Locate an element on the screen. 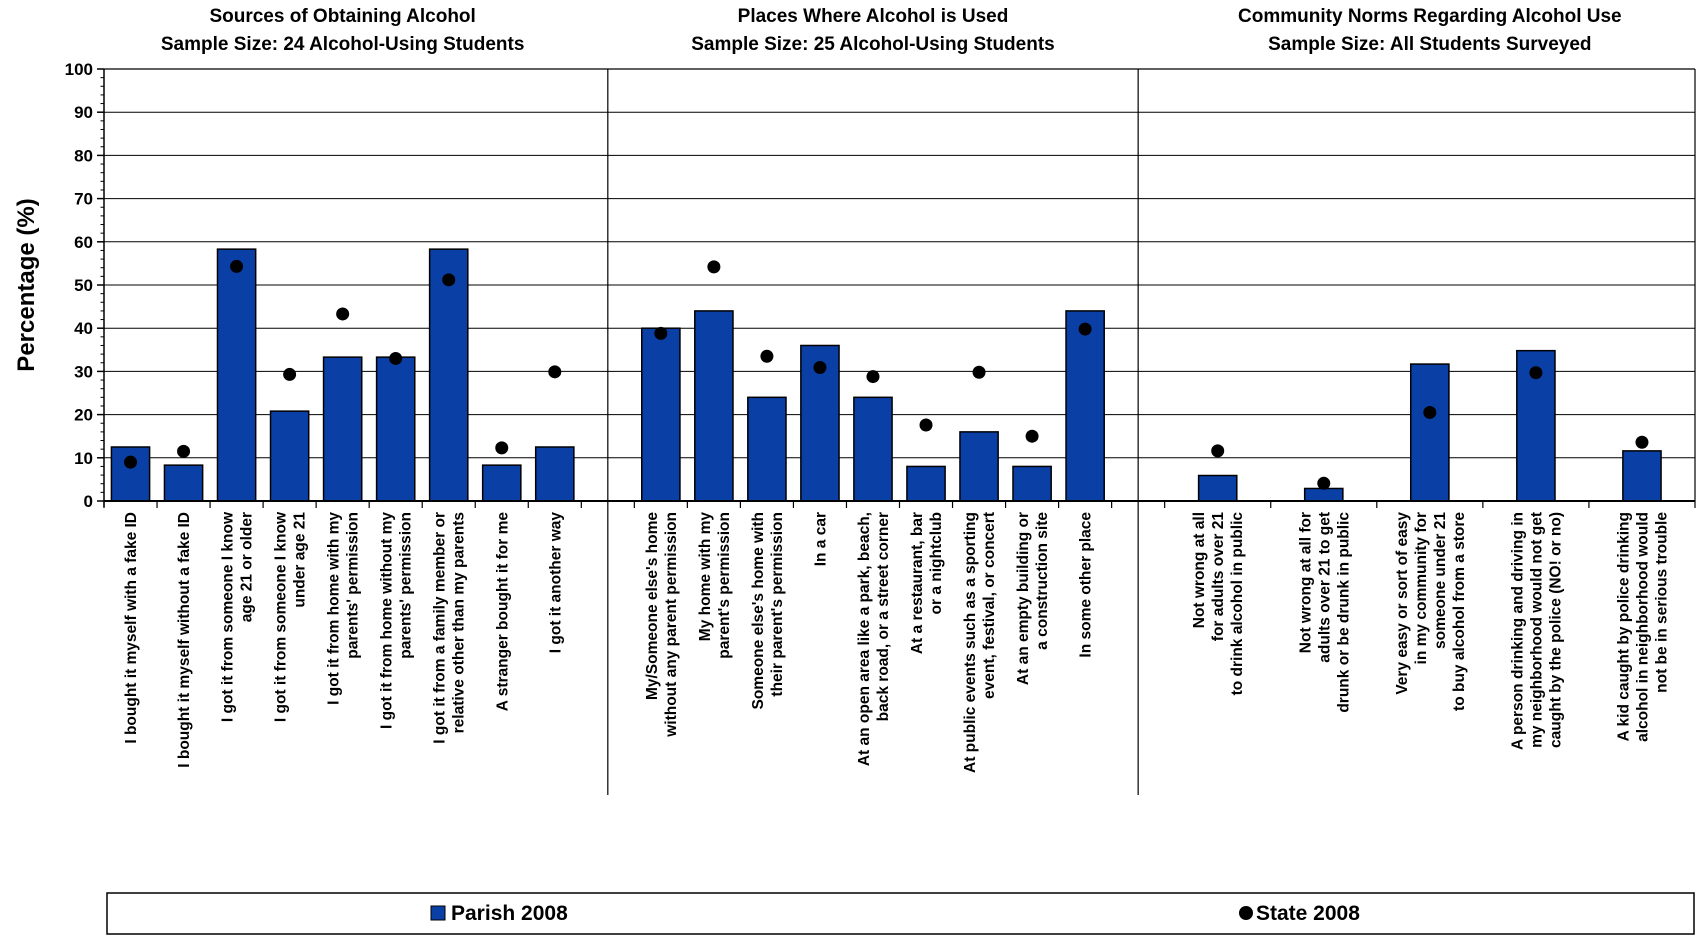  y-tick-labels: 0 10 20 30 40 50 60 70 80 90 100 is located at coordinates (79, 285).